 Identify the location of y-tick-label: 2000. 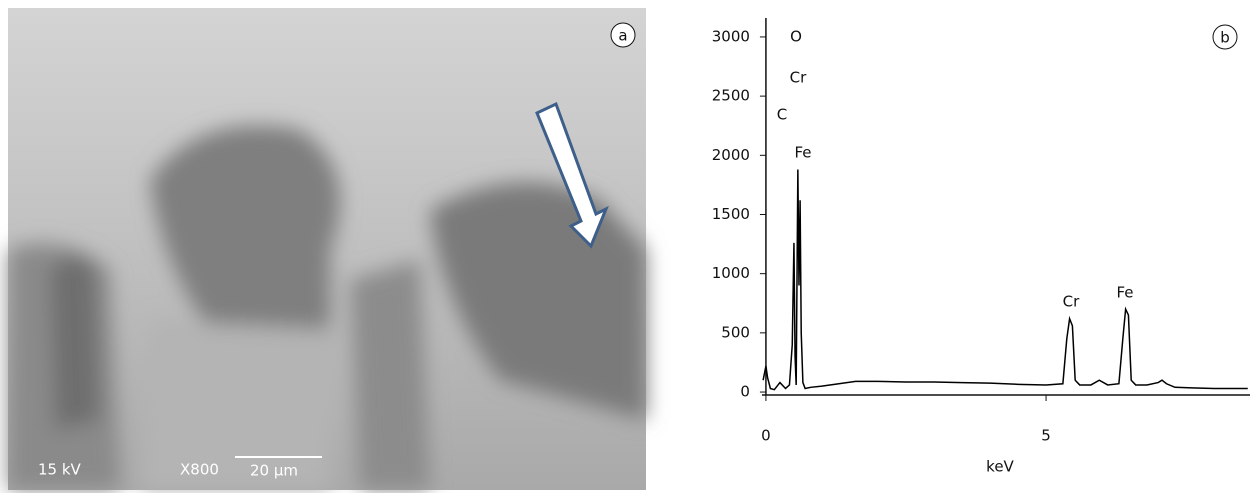
(731, 155).